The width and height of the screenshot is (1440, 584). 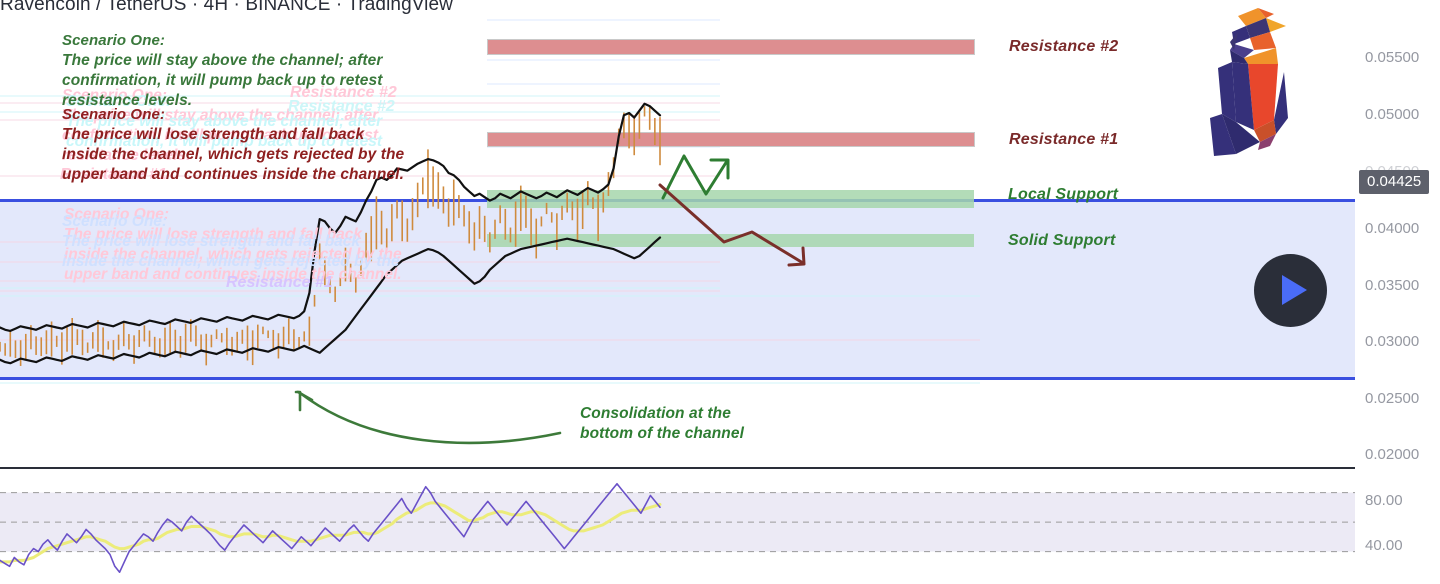 What do you see at coordinates (1392, 57) in the screenshot?
I see `price-tick-0: 0.05500` at bounding box center [1392, 57].